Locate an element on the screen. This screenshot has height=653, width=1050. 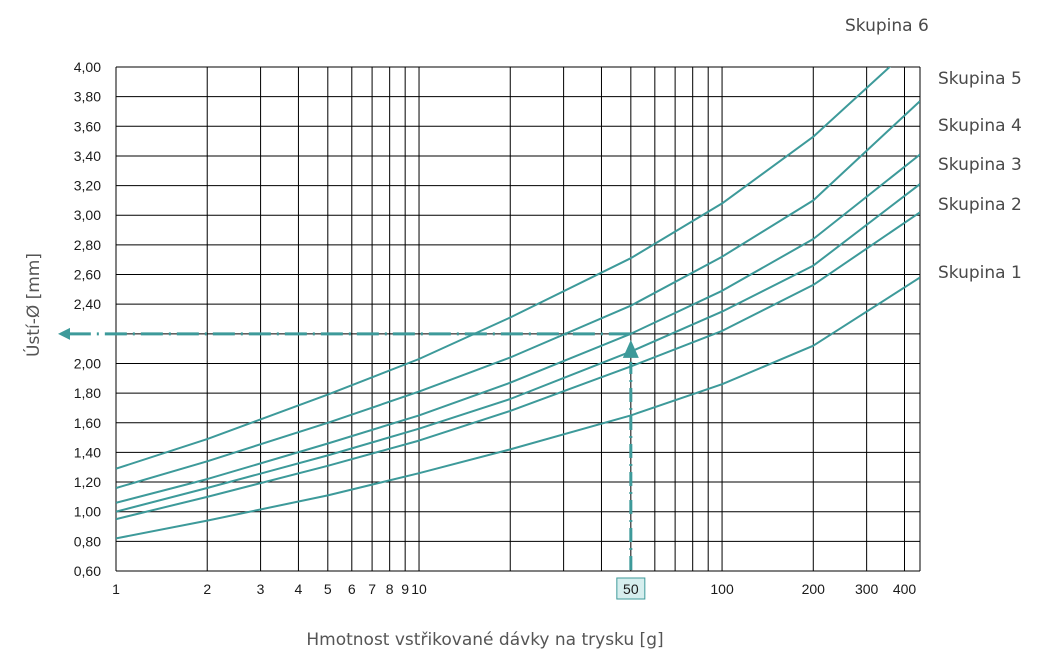
y-tick-label: 3,80 is located at coordinates (87, 97).